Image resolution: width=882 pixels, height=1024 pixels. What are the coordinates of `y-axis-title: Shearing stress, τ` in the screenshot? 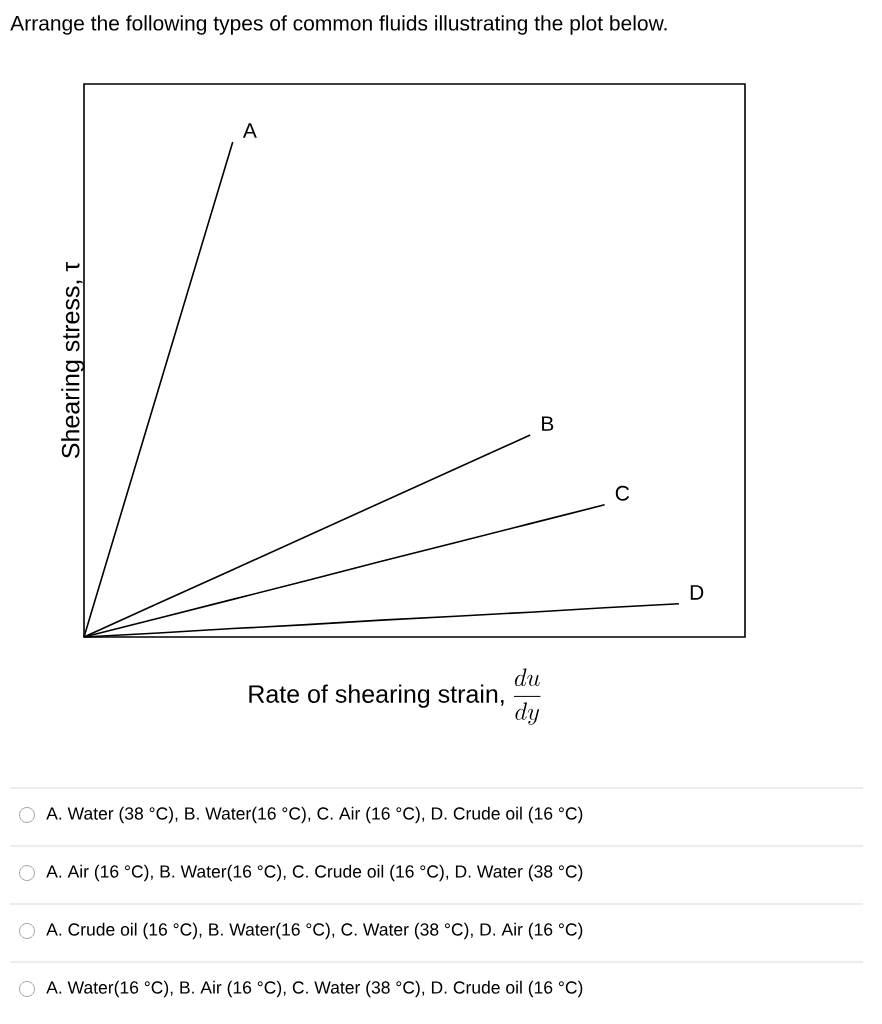 It's located at (73, 360).